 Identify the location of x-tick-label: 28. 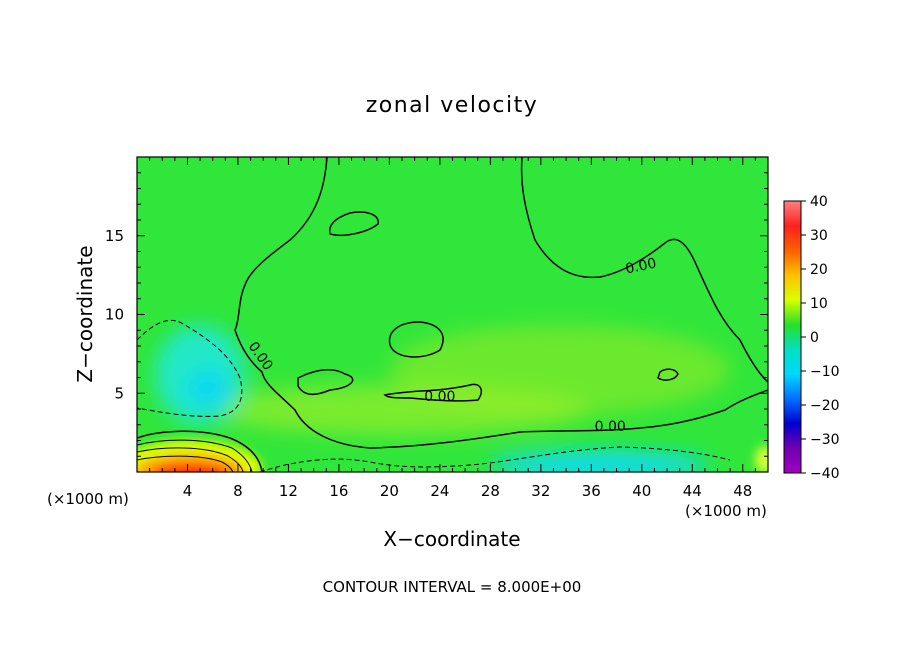
(490, 491).